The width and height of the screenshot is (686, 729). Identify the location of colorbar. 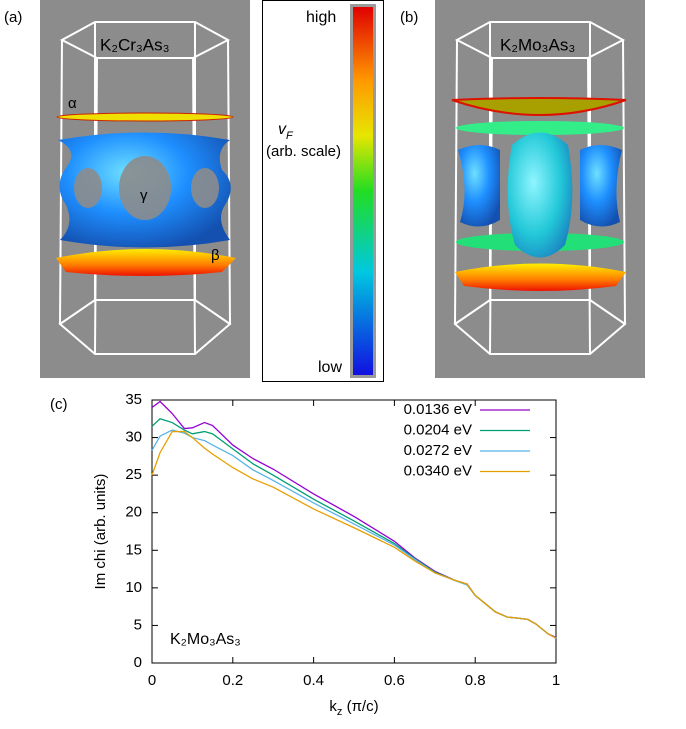
(363, 191).